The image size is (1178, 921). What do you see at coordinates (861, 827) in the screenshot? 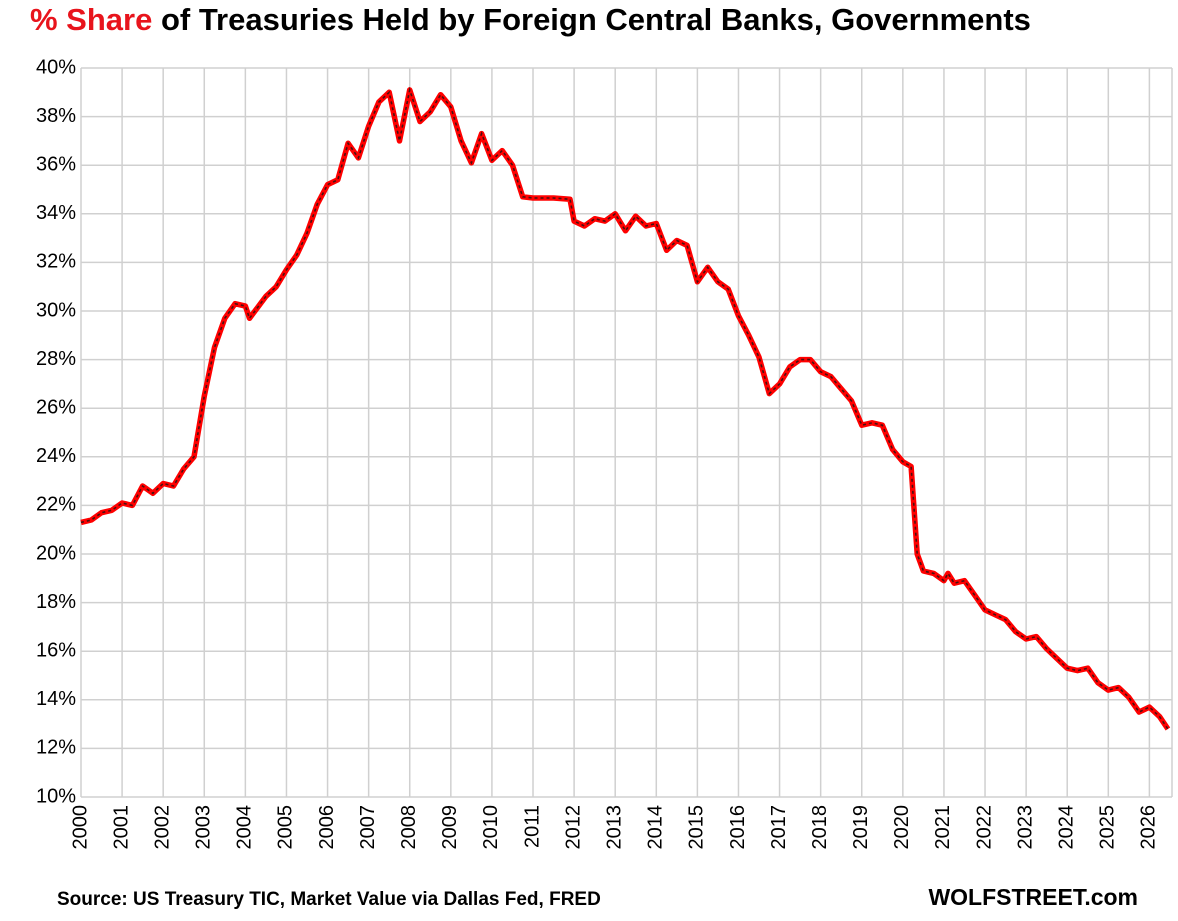
I see `x-tick-label: 2019` at bounding box center [861, 827].